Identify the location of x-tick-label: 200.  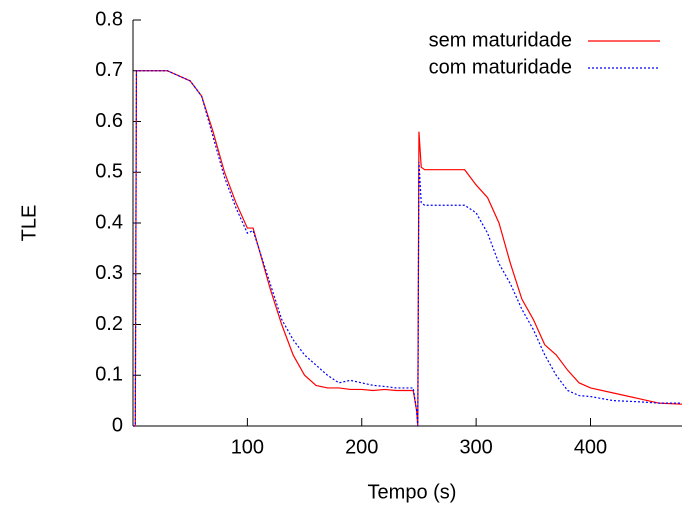
(361, 447).